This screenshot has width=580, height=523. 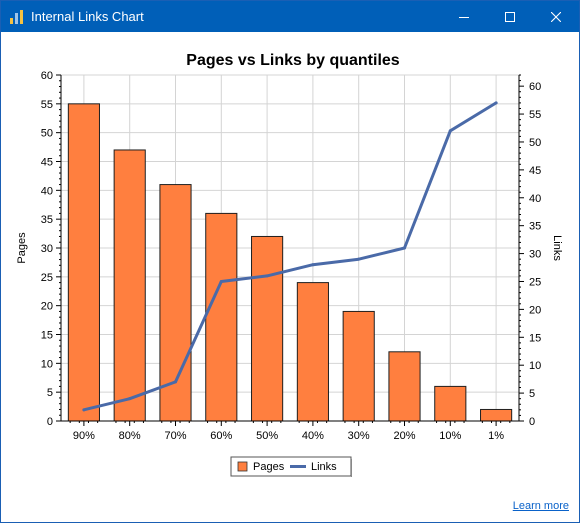 I want to click on minimize-icon, so click(x=464, y=17).